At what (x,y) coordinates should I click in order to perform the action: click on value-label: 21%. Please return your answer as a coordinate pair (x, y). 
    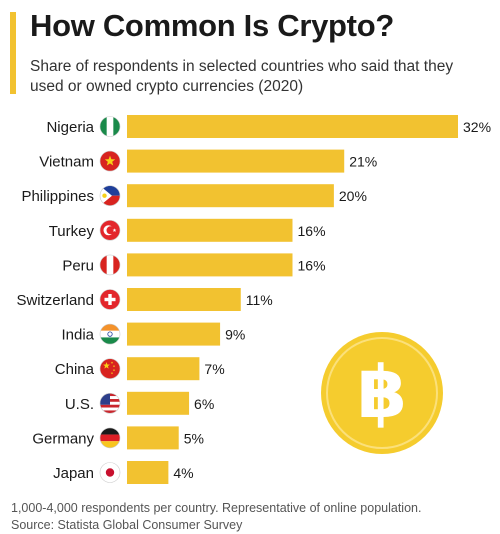
    Looking at the image, I should click on (363, 162).